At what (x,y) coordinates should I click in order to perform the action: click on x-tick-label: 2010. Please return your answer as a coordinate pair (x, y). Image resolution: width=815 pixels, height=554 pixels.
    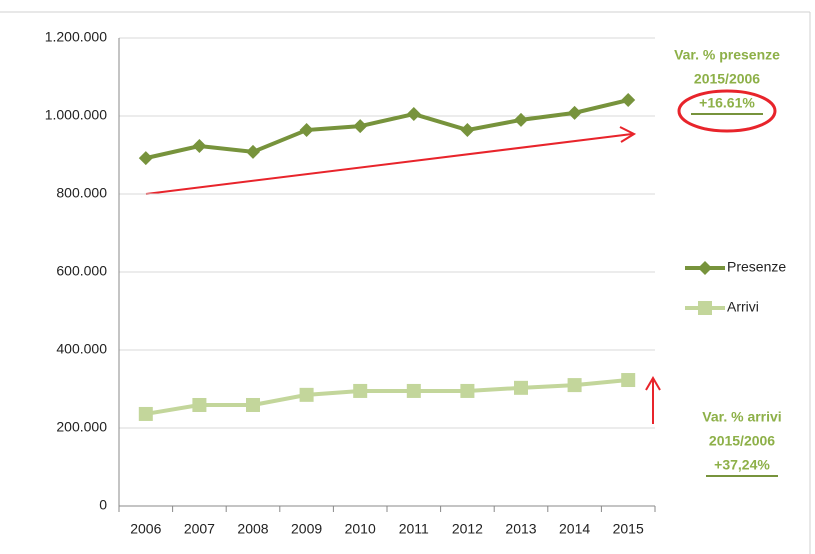
    Looking at the image, I should click on (360, 529).